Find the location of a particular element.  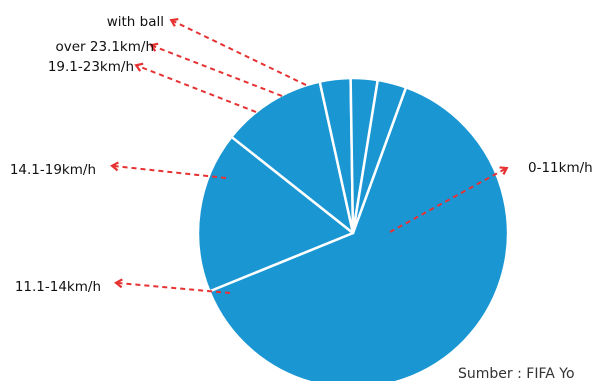

slice-label: with ball is located at coordinates (135, 22).